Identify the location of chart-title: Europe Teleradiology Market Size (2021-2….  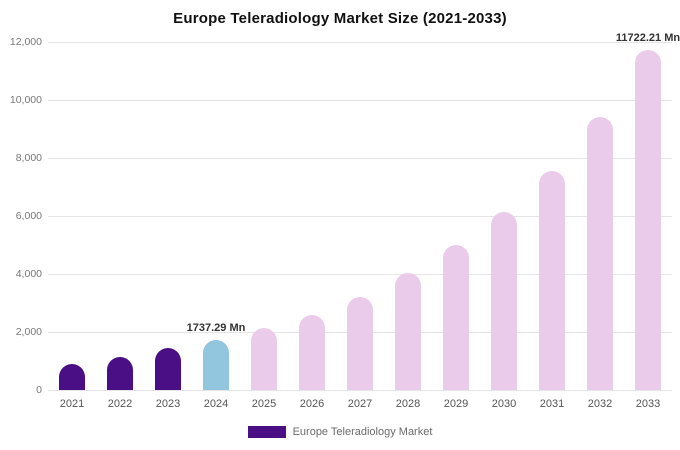
(340, 18).